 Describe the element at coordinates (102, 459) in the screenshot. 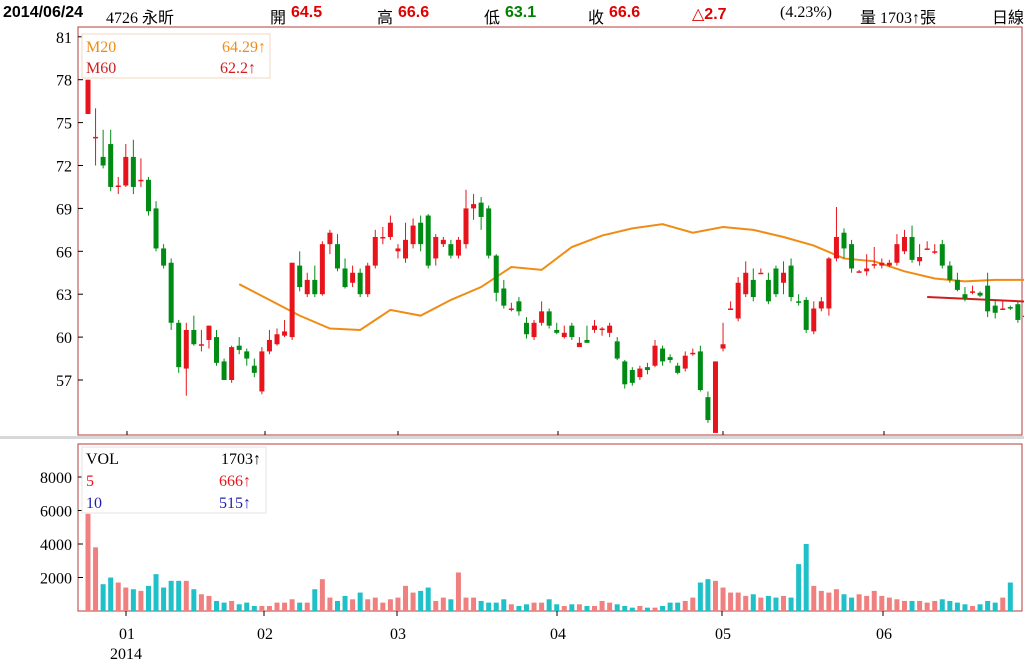

I see `legend-vol-name: VOL` at that location.